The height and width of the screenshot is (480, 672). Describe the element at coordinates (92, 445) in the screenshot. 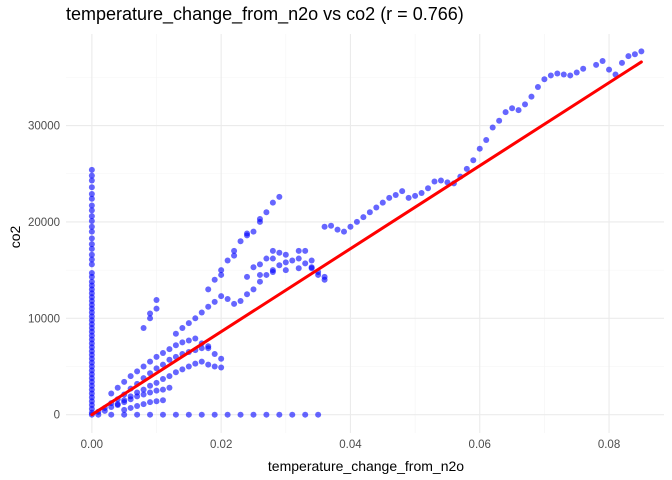

I see `x-tick-label: 0.00` at that location.